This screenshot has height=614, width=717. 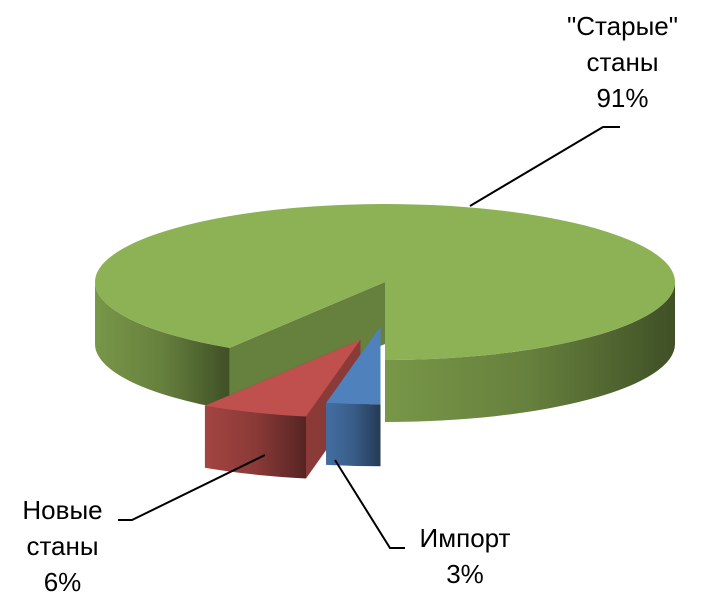 What do you see at coordinates (465, 574) in the screenshot?
I see `value-label: 3%` at bounding box center [465, 574].